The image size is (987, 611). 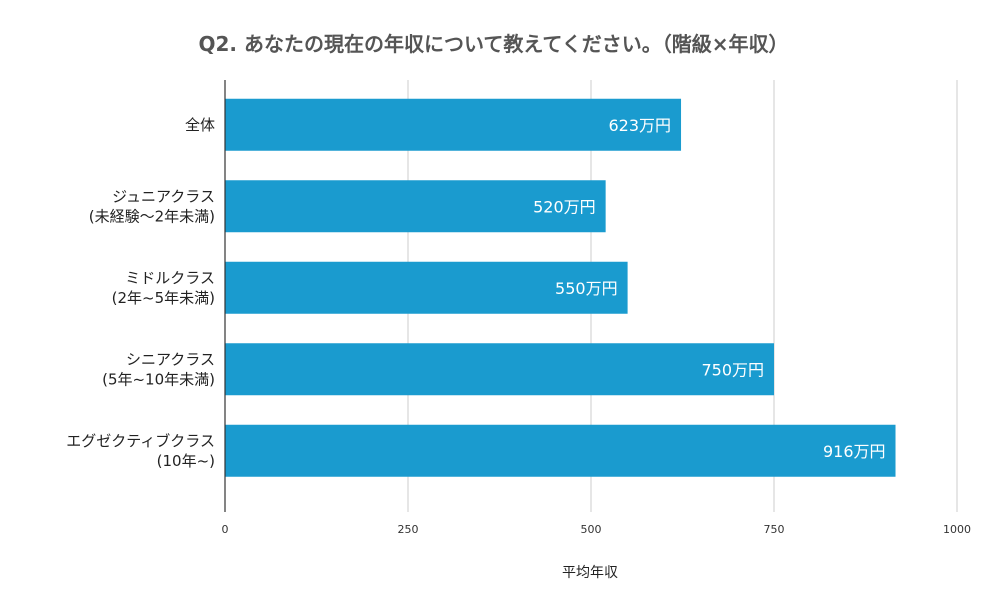 What do you see at coordinates (732, 369) in the screenshot?
I see `data-label: 750万円` at bounding box center [732, 369].